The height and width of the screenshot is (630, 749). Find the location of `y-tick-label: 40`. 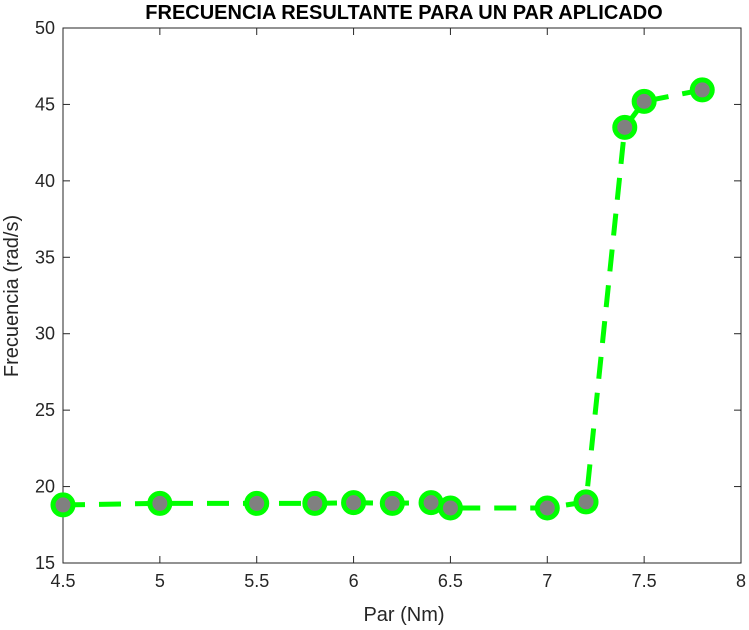

y-tick-label: 40 is located at coordinates (45, 181).